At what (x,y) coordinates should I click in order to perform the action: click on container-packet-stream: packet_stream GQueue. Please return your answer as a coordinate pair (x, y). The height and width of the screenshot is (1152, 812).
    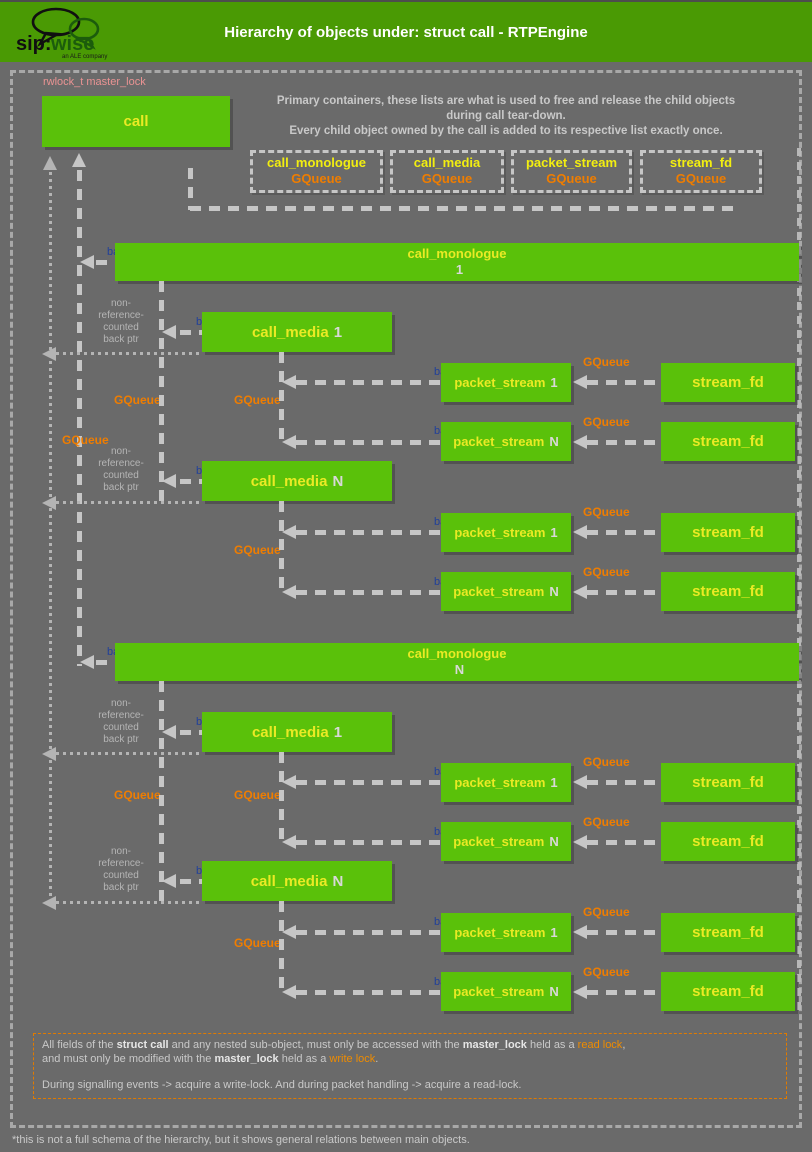
    Looking at the image, I should click on (571, 171).